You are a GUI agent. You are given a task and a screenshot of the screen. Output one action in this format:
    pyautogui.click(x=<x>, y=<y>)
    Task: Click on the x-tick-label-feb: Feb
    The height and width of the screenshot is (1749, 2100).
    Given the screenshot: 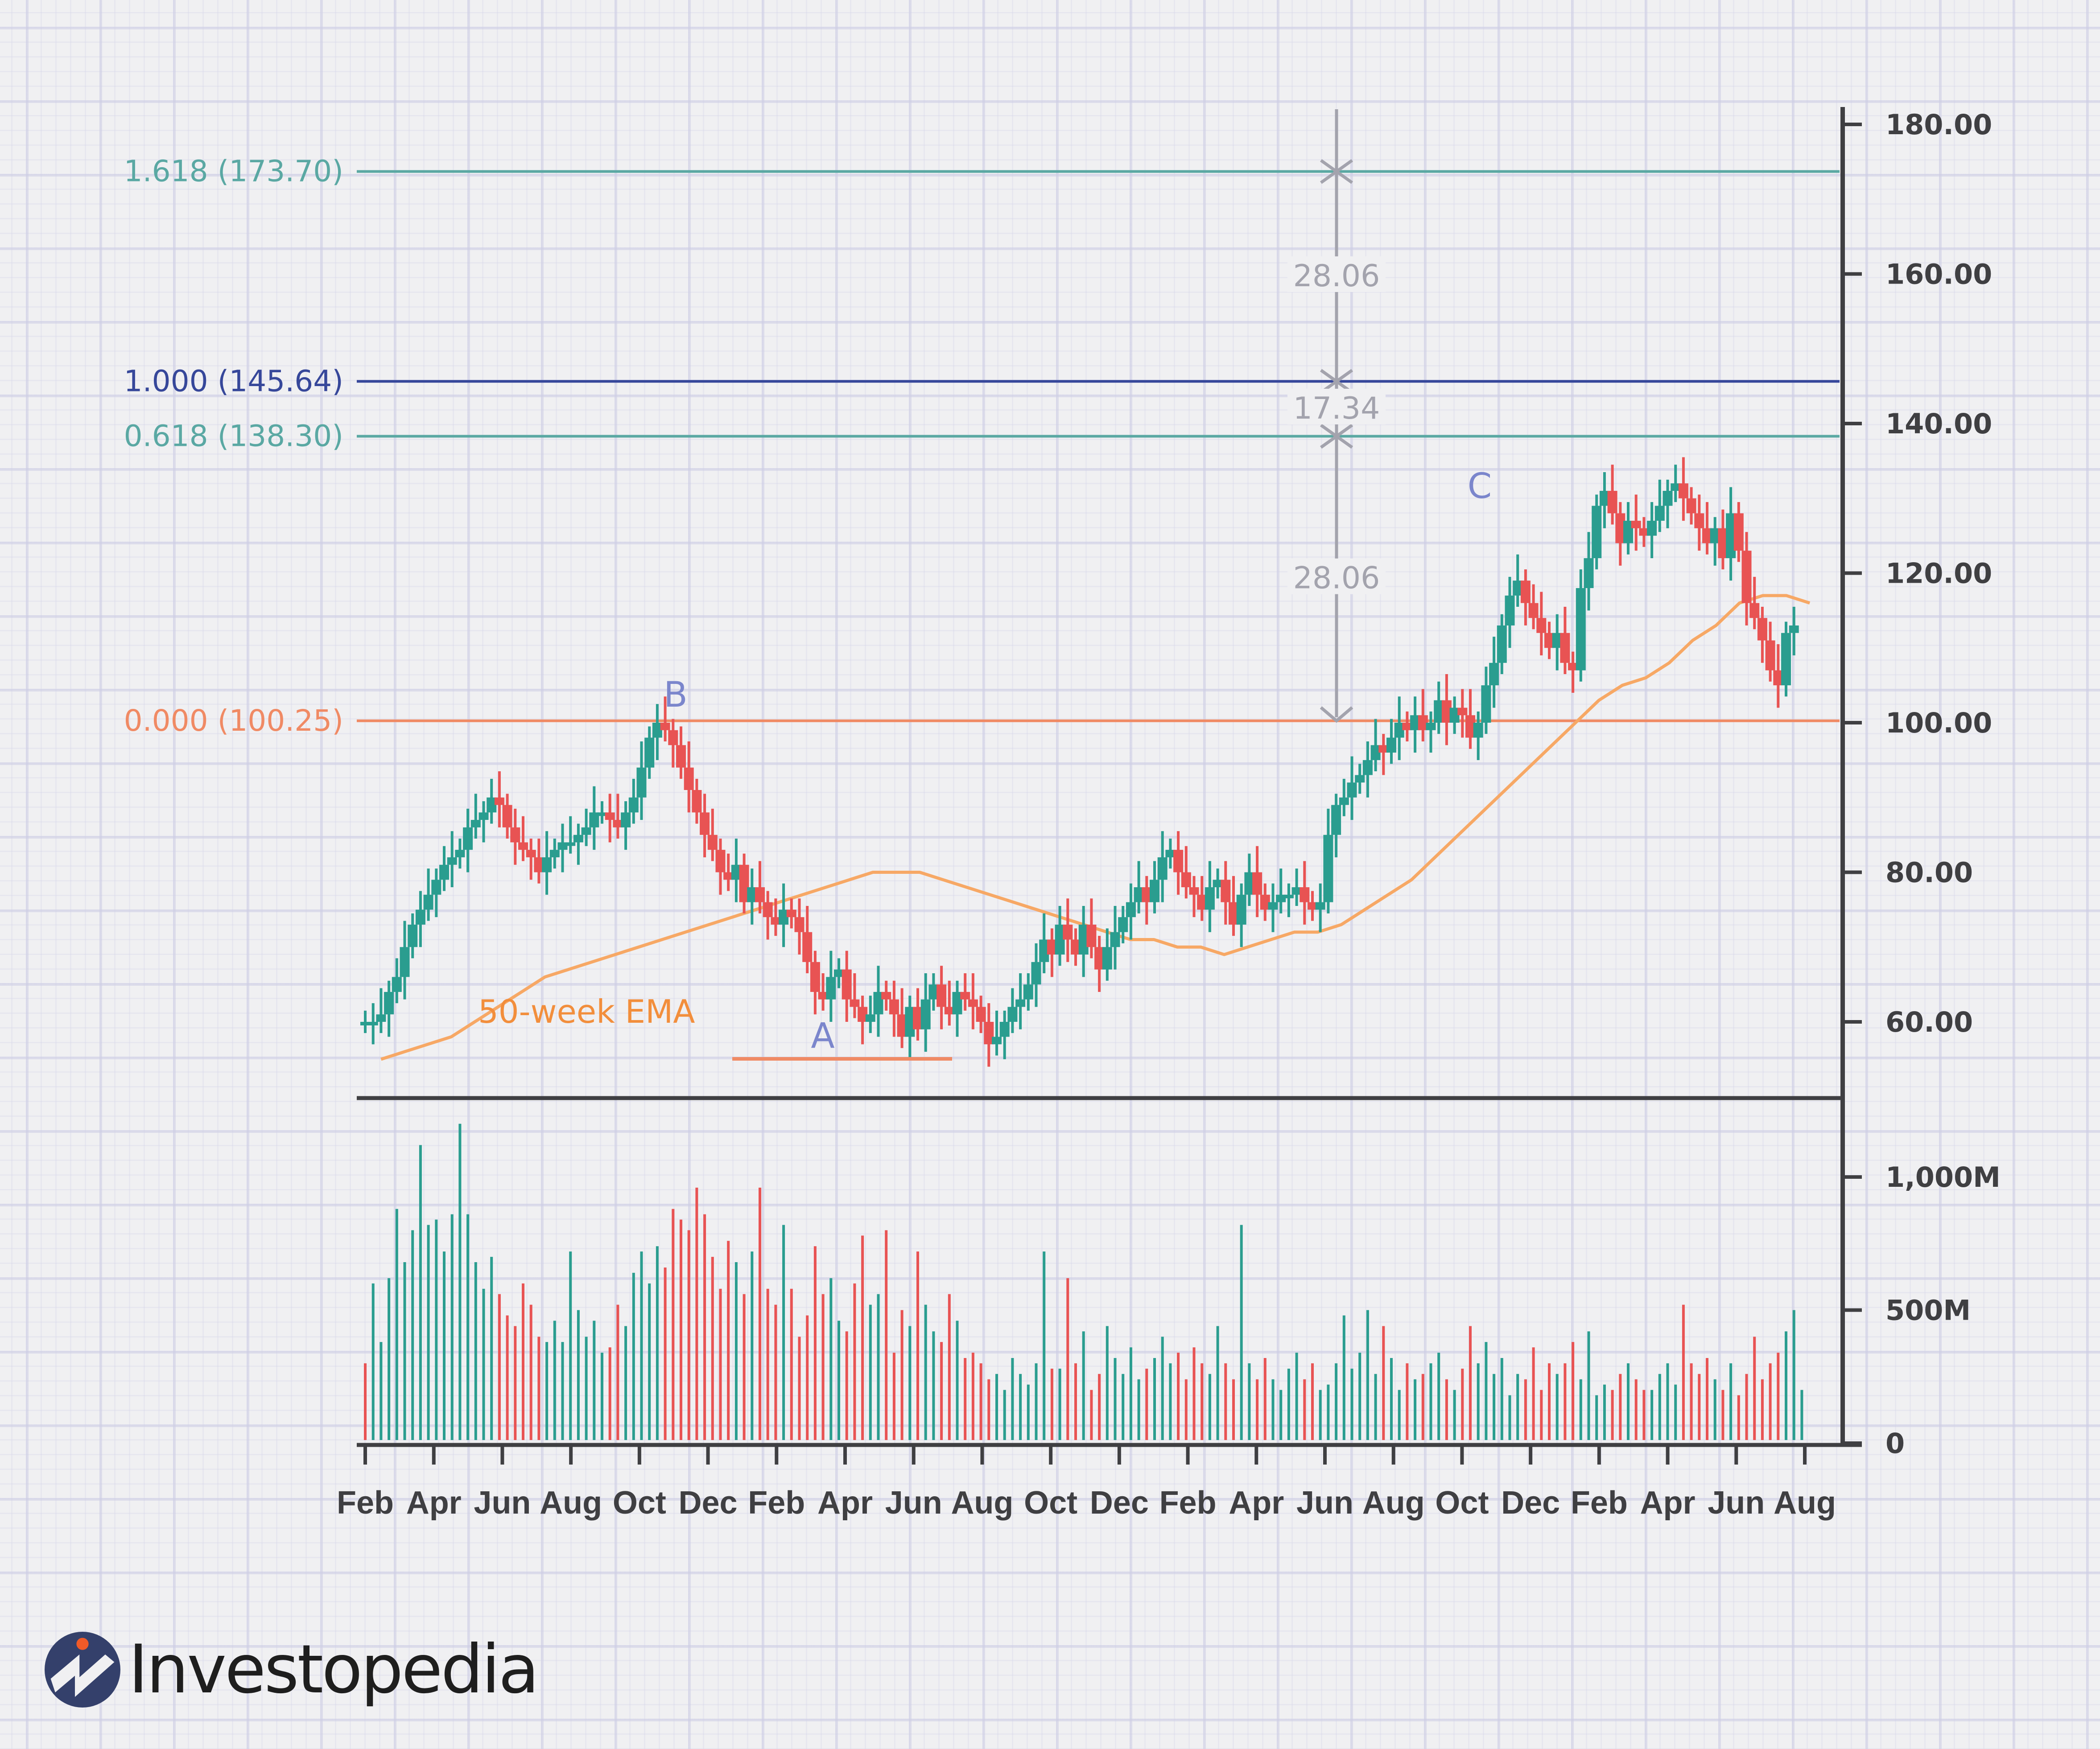 What is the action you would take?
    pyautogui.click(x=1600, y=1503)
    